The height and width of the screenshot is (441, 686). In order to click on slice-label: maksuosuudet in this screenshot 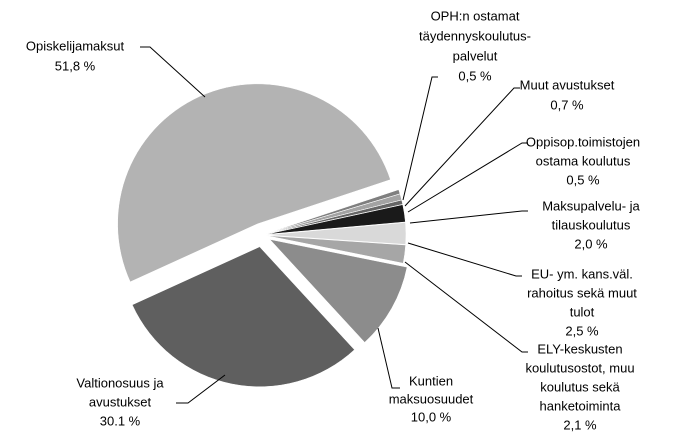, I will do `click(431, 398)`.